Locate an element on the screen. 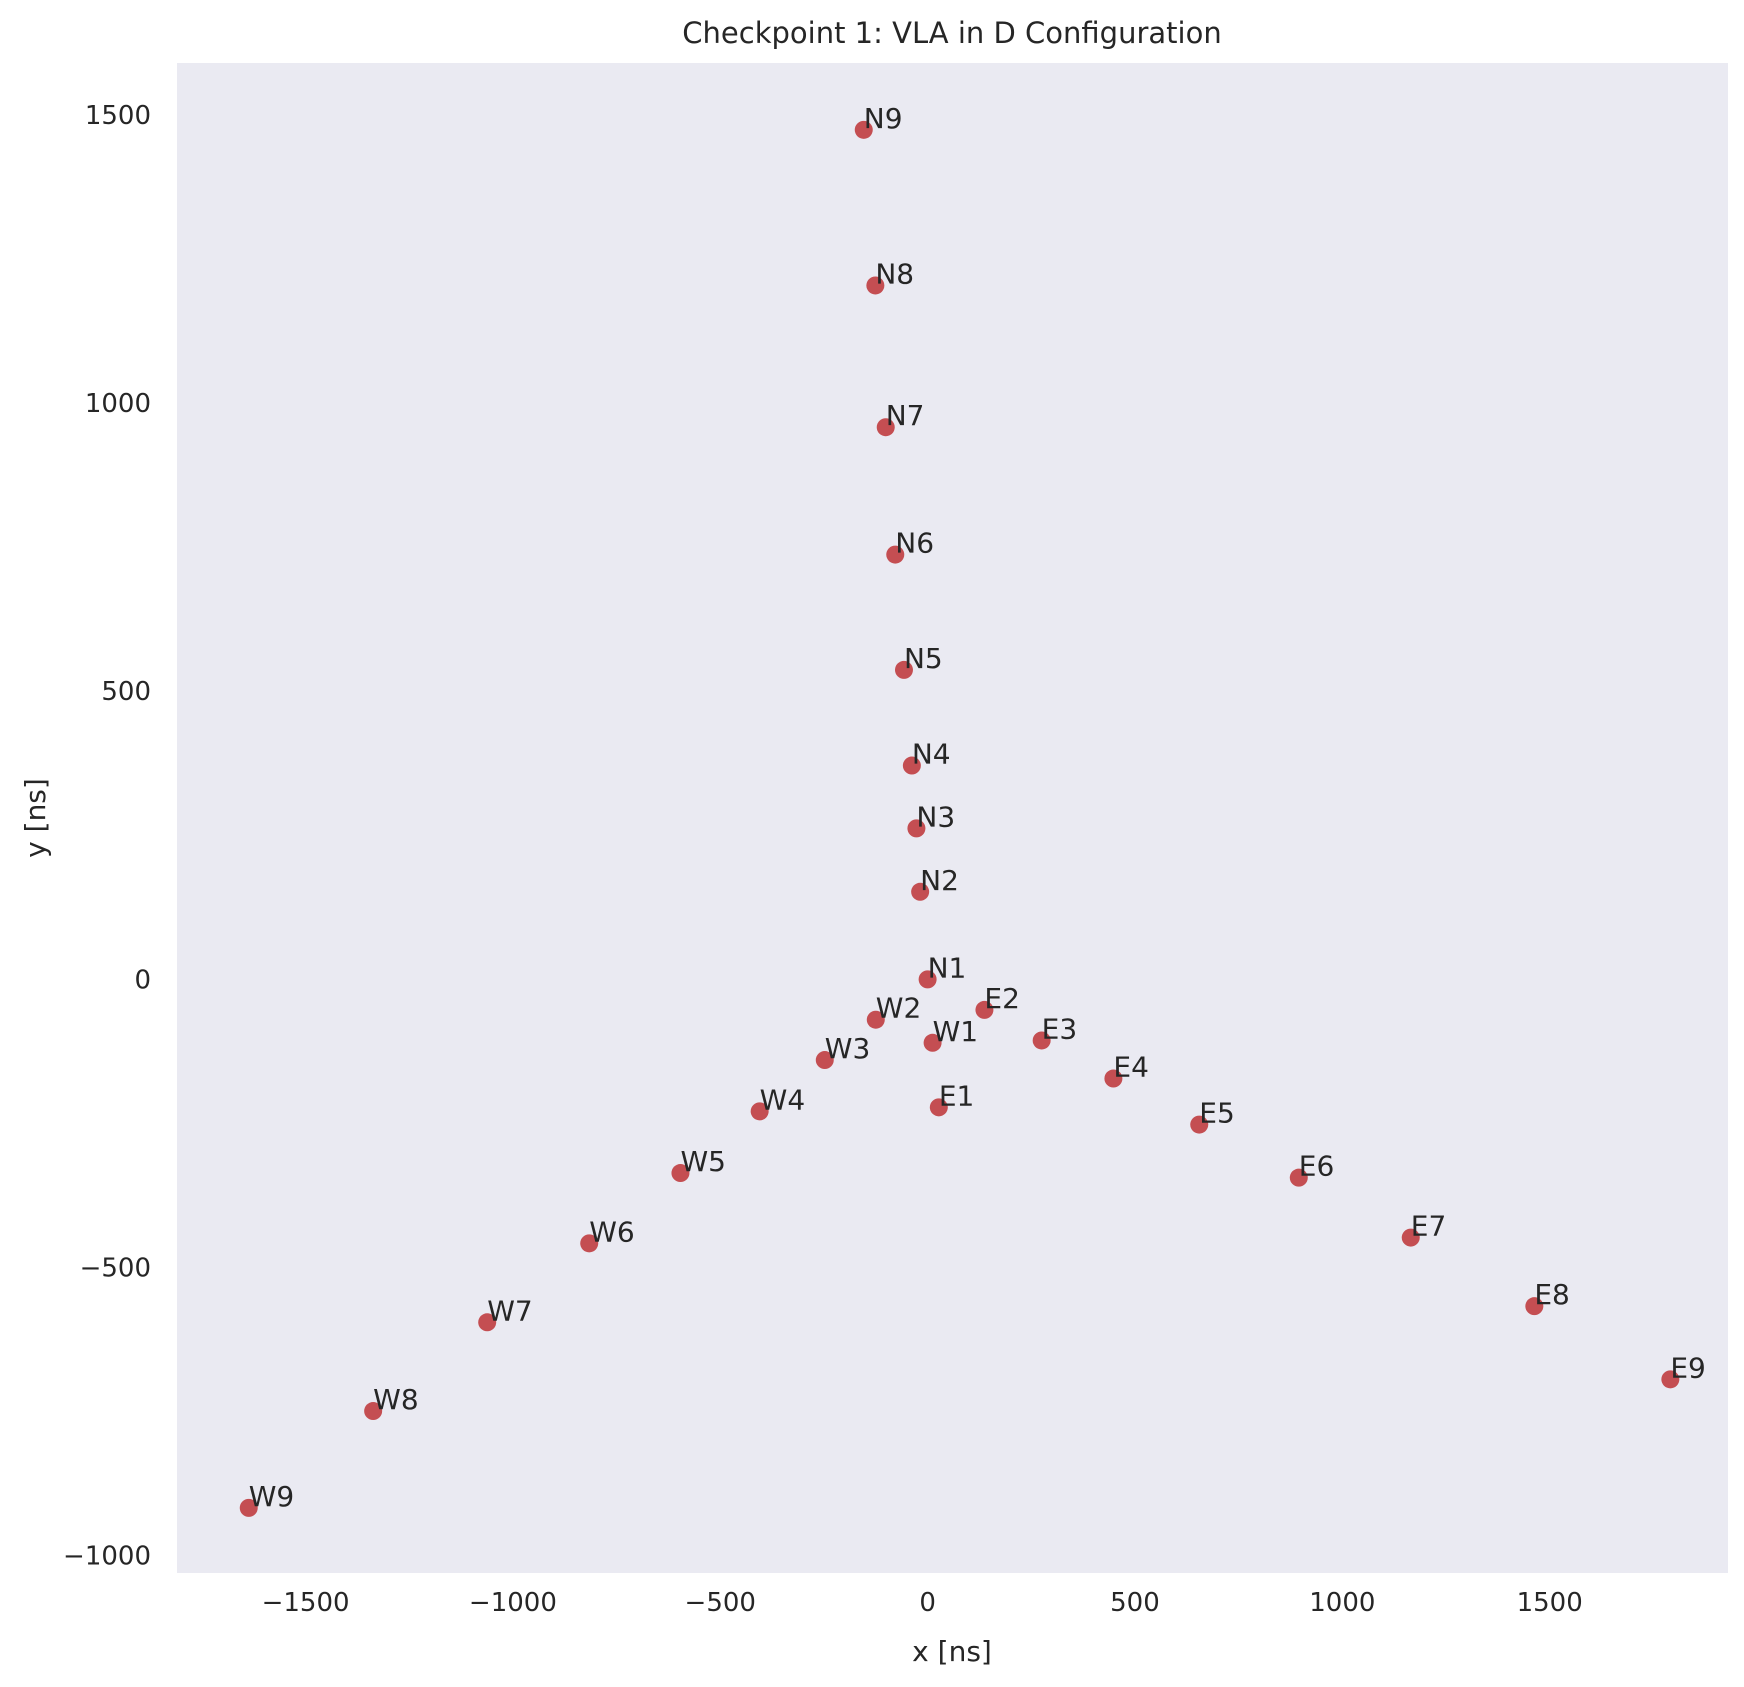 This screenshot has width=1744, height=1687. x-tick-label: 0 is located at coordinates (927, 1603).